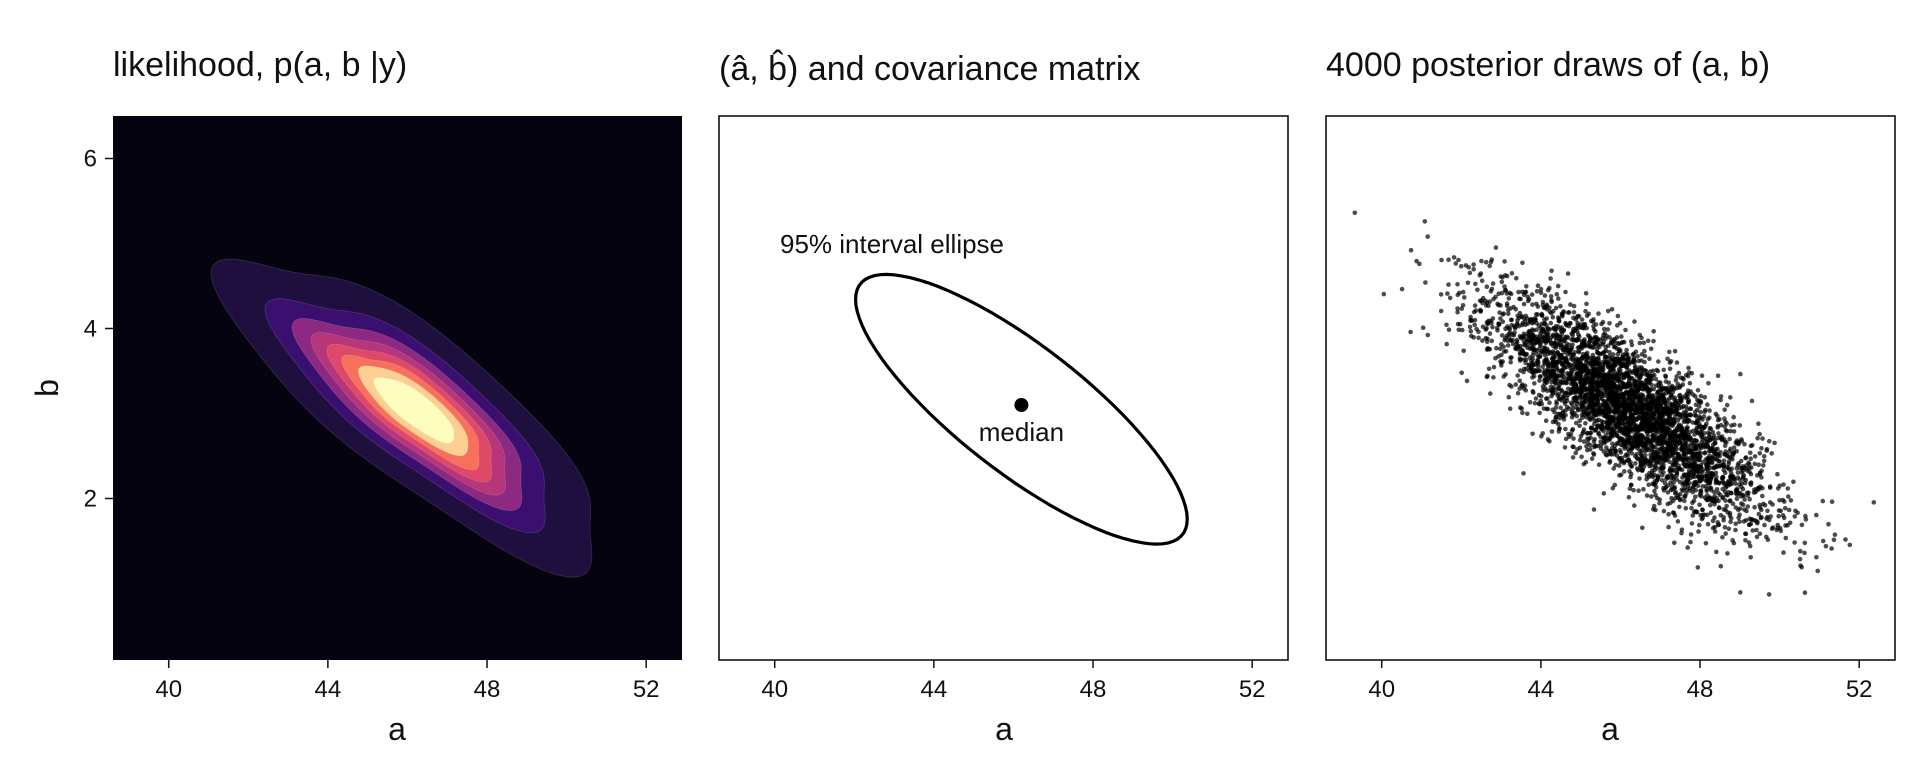 The width and height of the screenshot is (1920, 780). What do you see at coordinates (47, 388) in the screenshot?
I see `y-axis-label: b` at bounding box center [47, 388].